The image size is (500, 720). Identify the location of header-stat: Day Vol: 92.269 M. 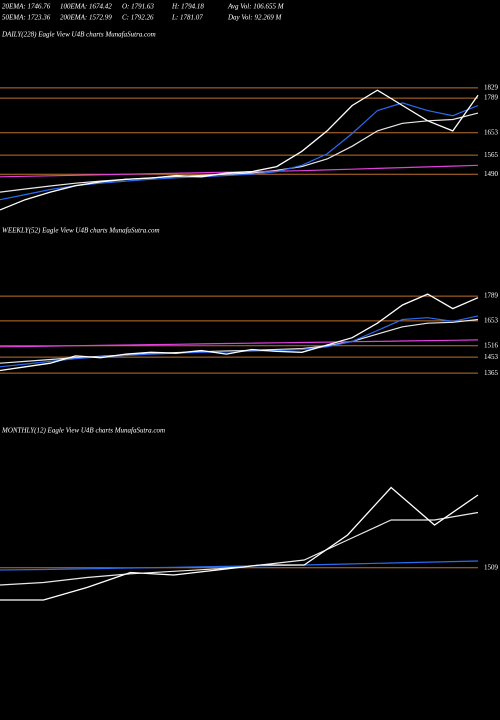
(254, 18).